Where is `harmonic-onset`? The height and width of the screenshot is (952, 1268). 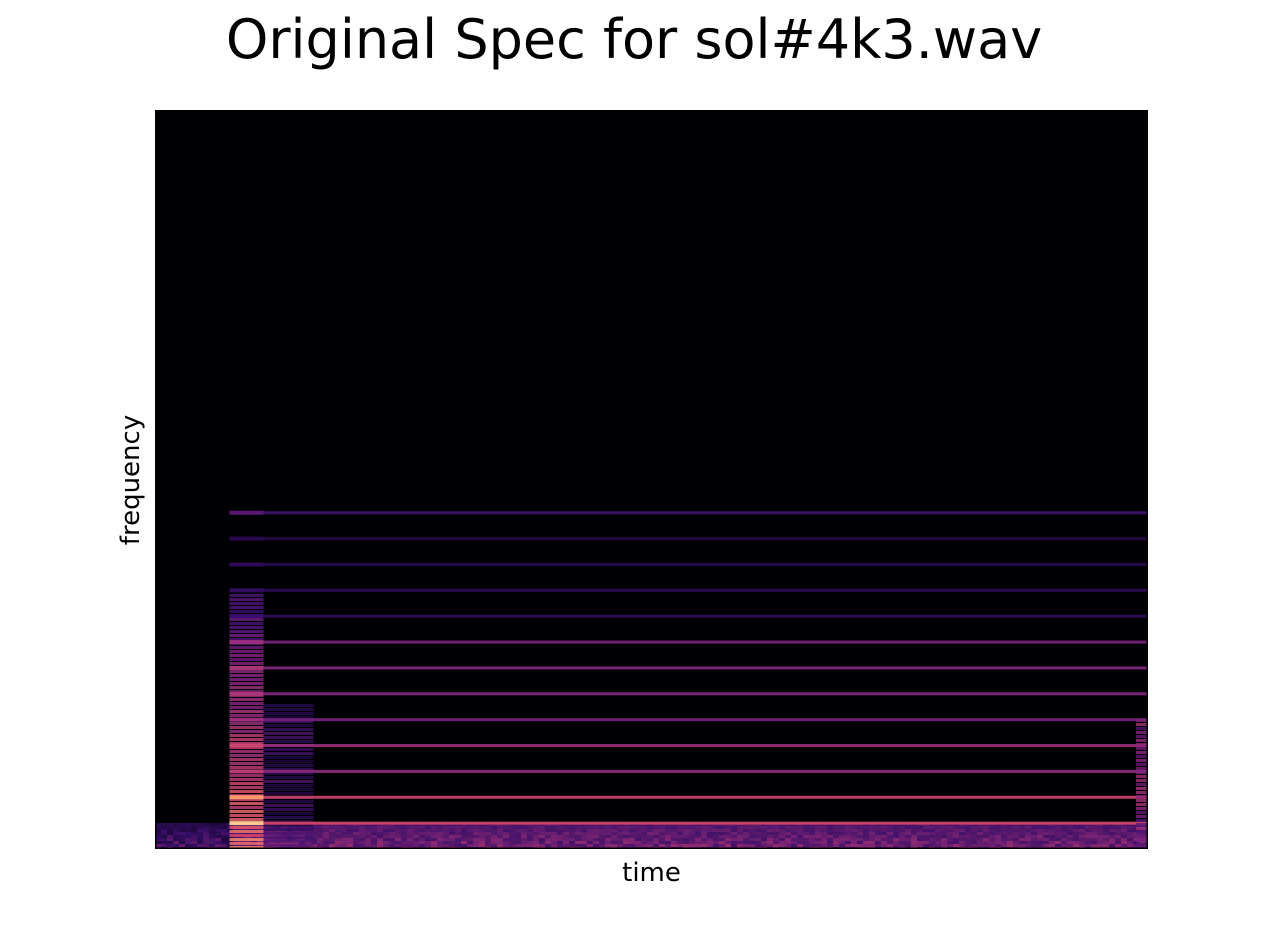 harmonic-onset is located at coordinates (246, 564).